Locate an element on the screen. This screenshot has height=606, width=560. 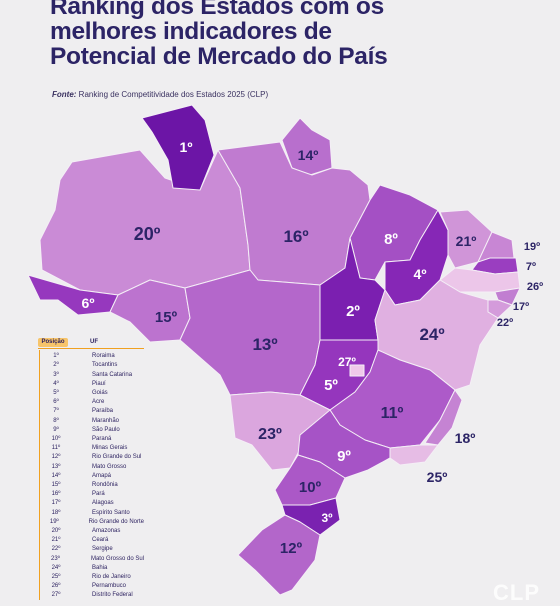
state-ceara is located at coordinates (466, 239).